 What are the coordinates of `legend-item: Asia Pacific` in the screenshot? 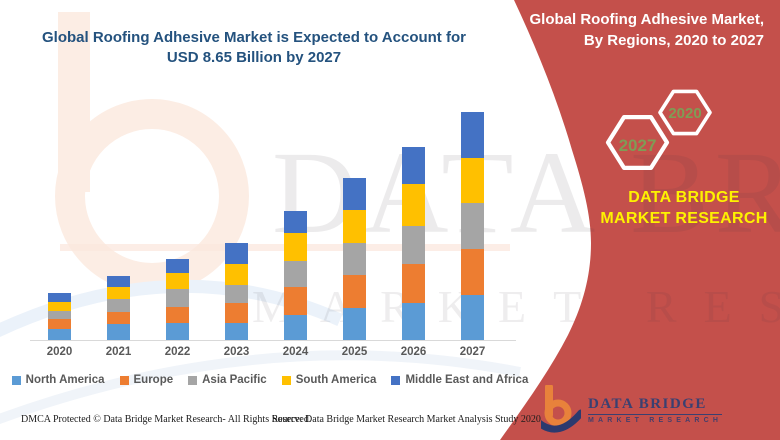 It's located at (227, 380).